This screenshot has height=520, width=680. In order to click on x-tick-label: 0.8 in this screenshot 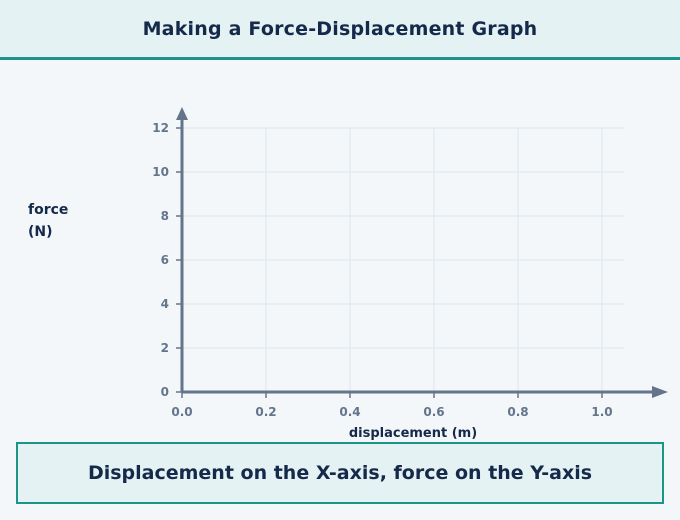, I will do `click(517, 412)`.